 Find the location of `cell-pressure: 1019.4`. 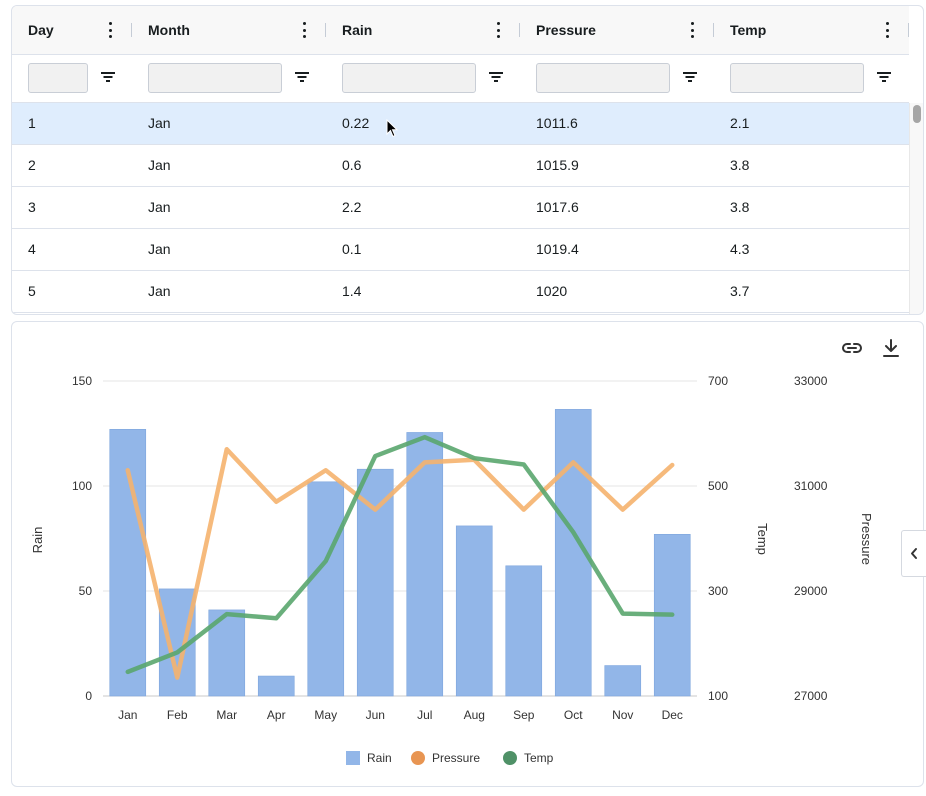

cell-pressure: 1019.4 is located at coordinates (557, 249).